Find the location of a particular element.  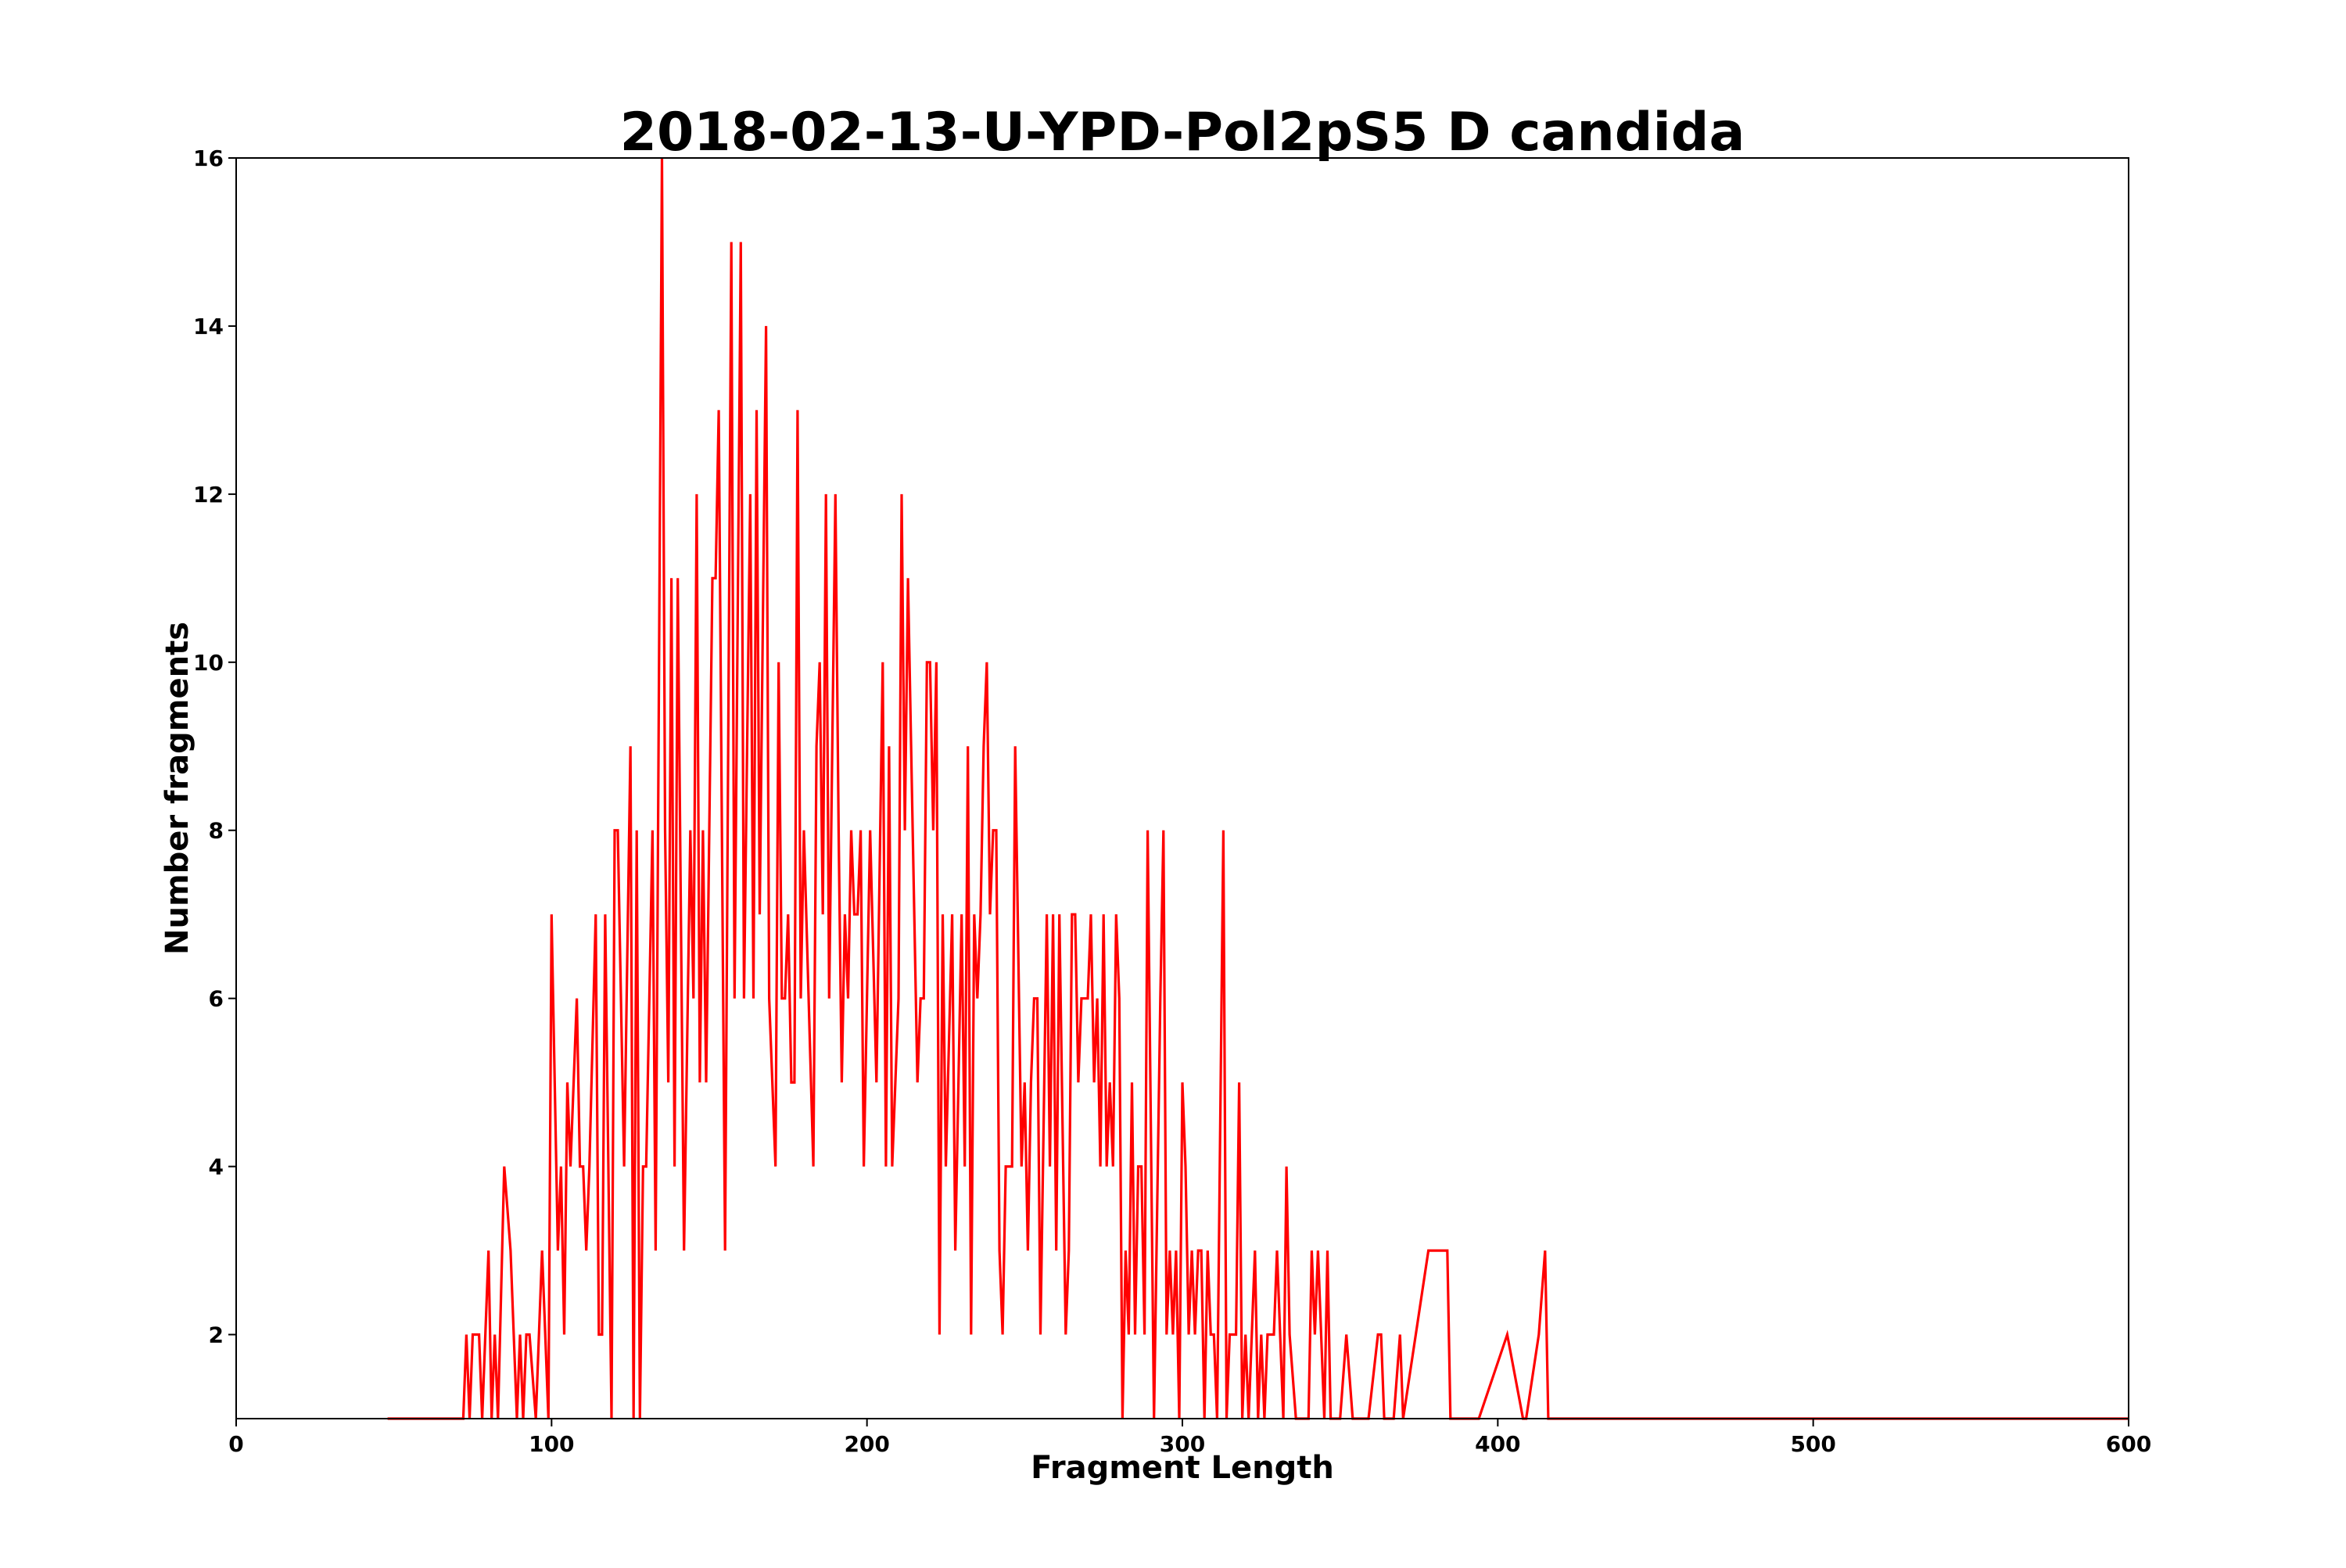

x-axis: 0 100 200 300 400 500 600 is located at coordinates (1189, 1438).